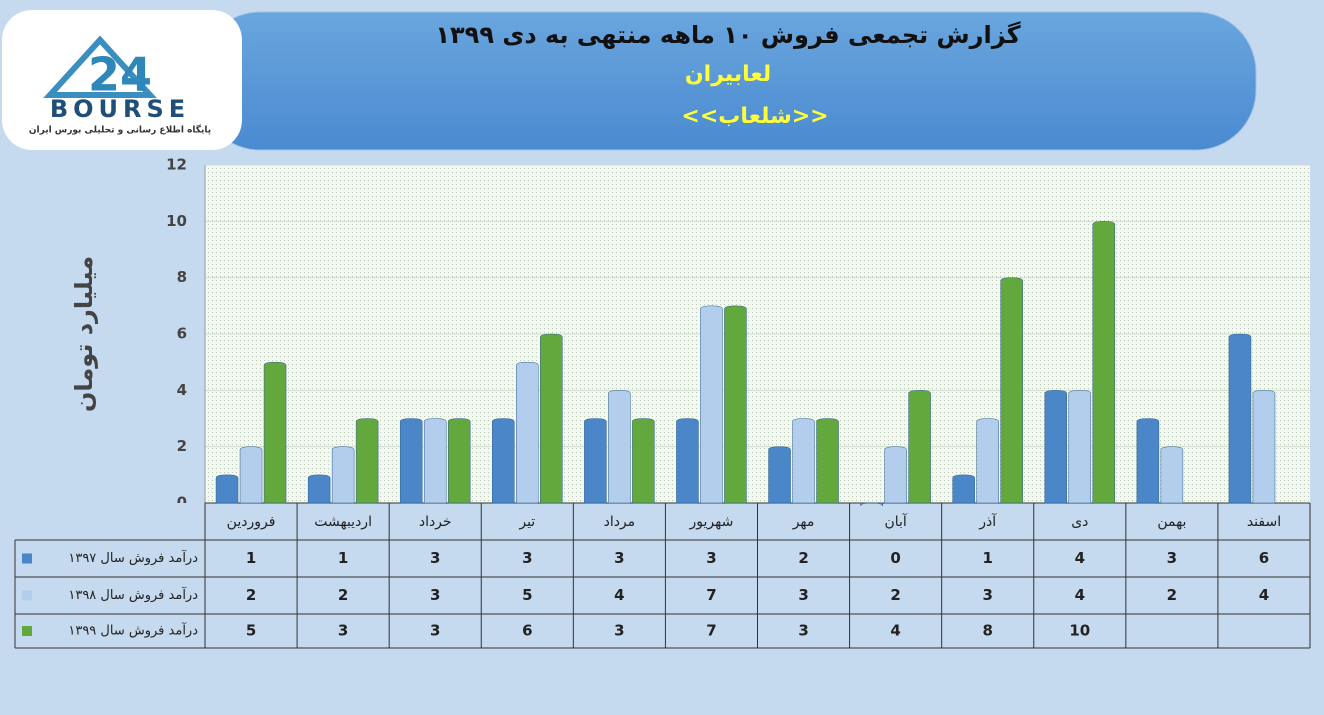 This screenshot has width=1324, height=715. Describe the element at coordinates (1171, 522) in the screenshot. I see `x-tick-label: بهمن` at that location.